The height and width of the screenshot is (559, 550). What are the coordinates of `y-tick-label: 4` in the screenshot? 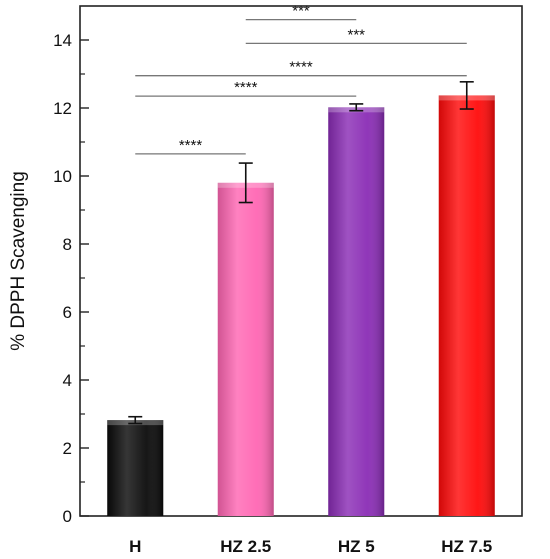 It's located at (67, 380).